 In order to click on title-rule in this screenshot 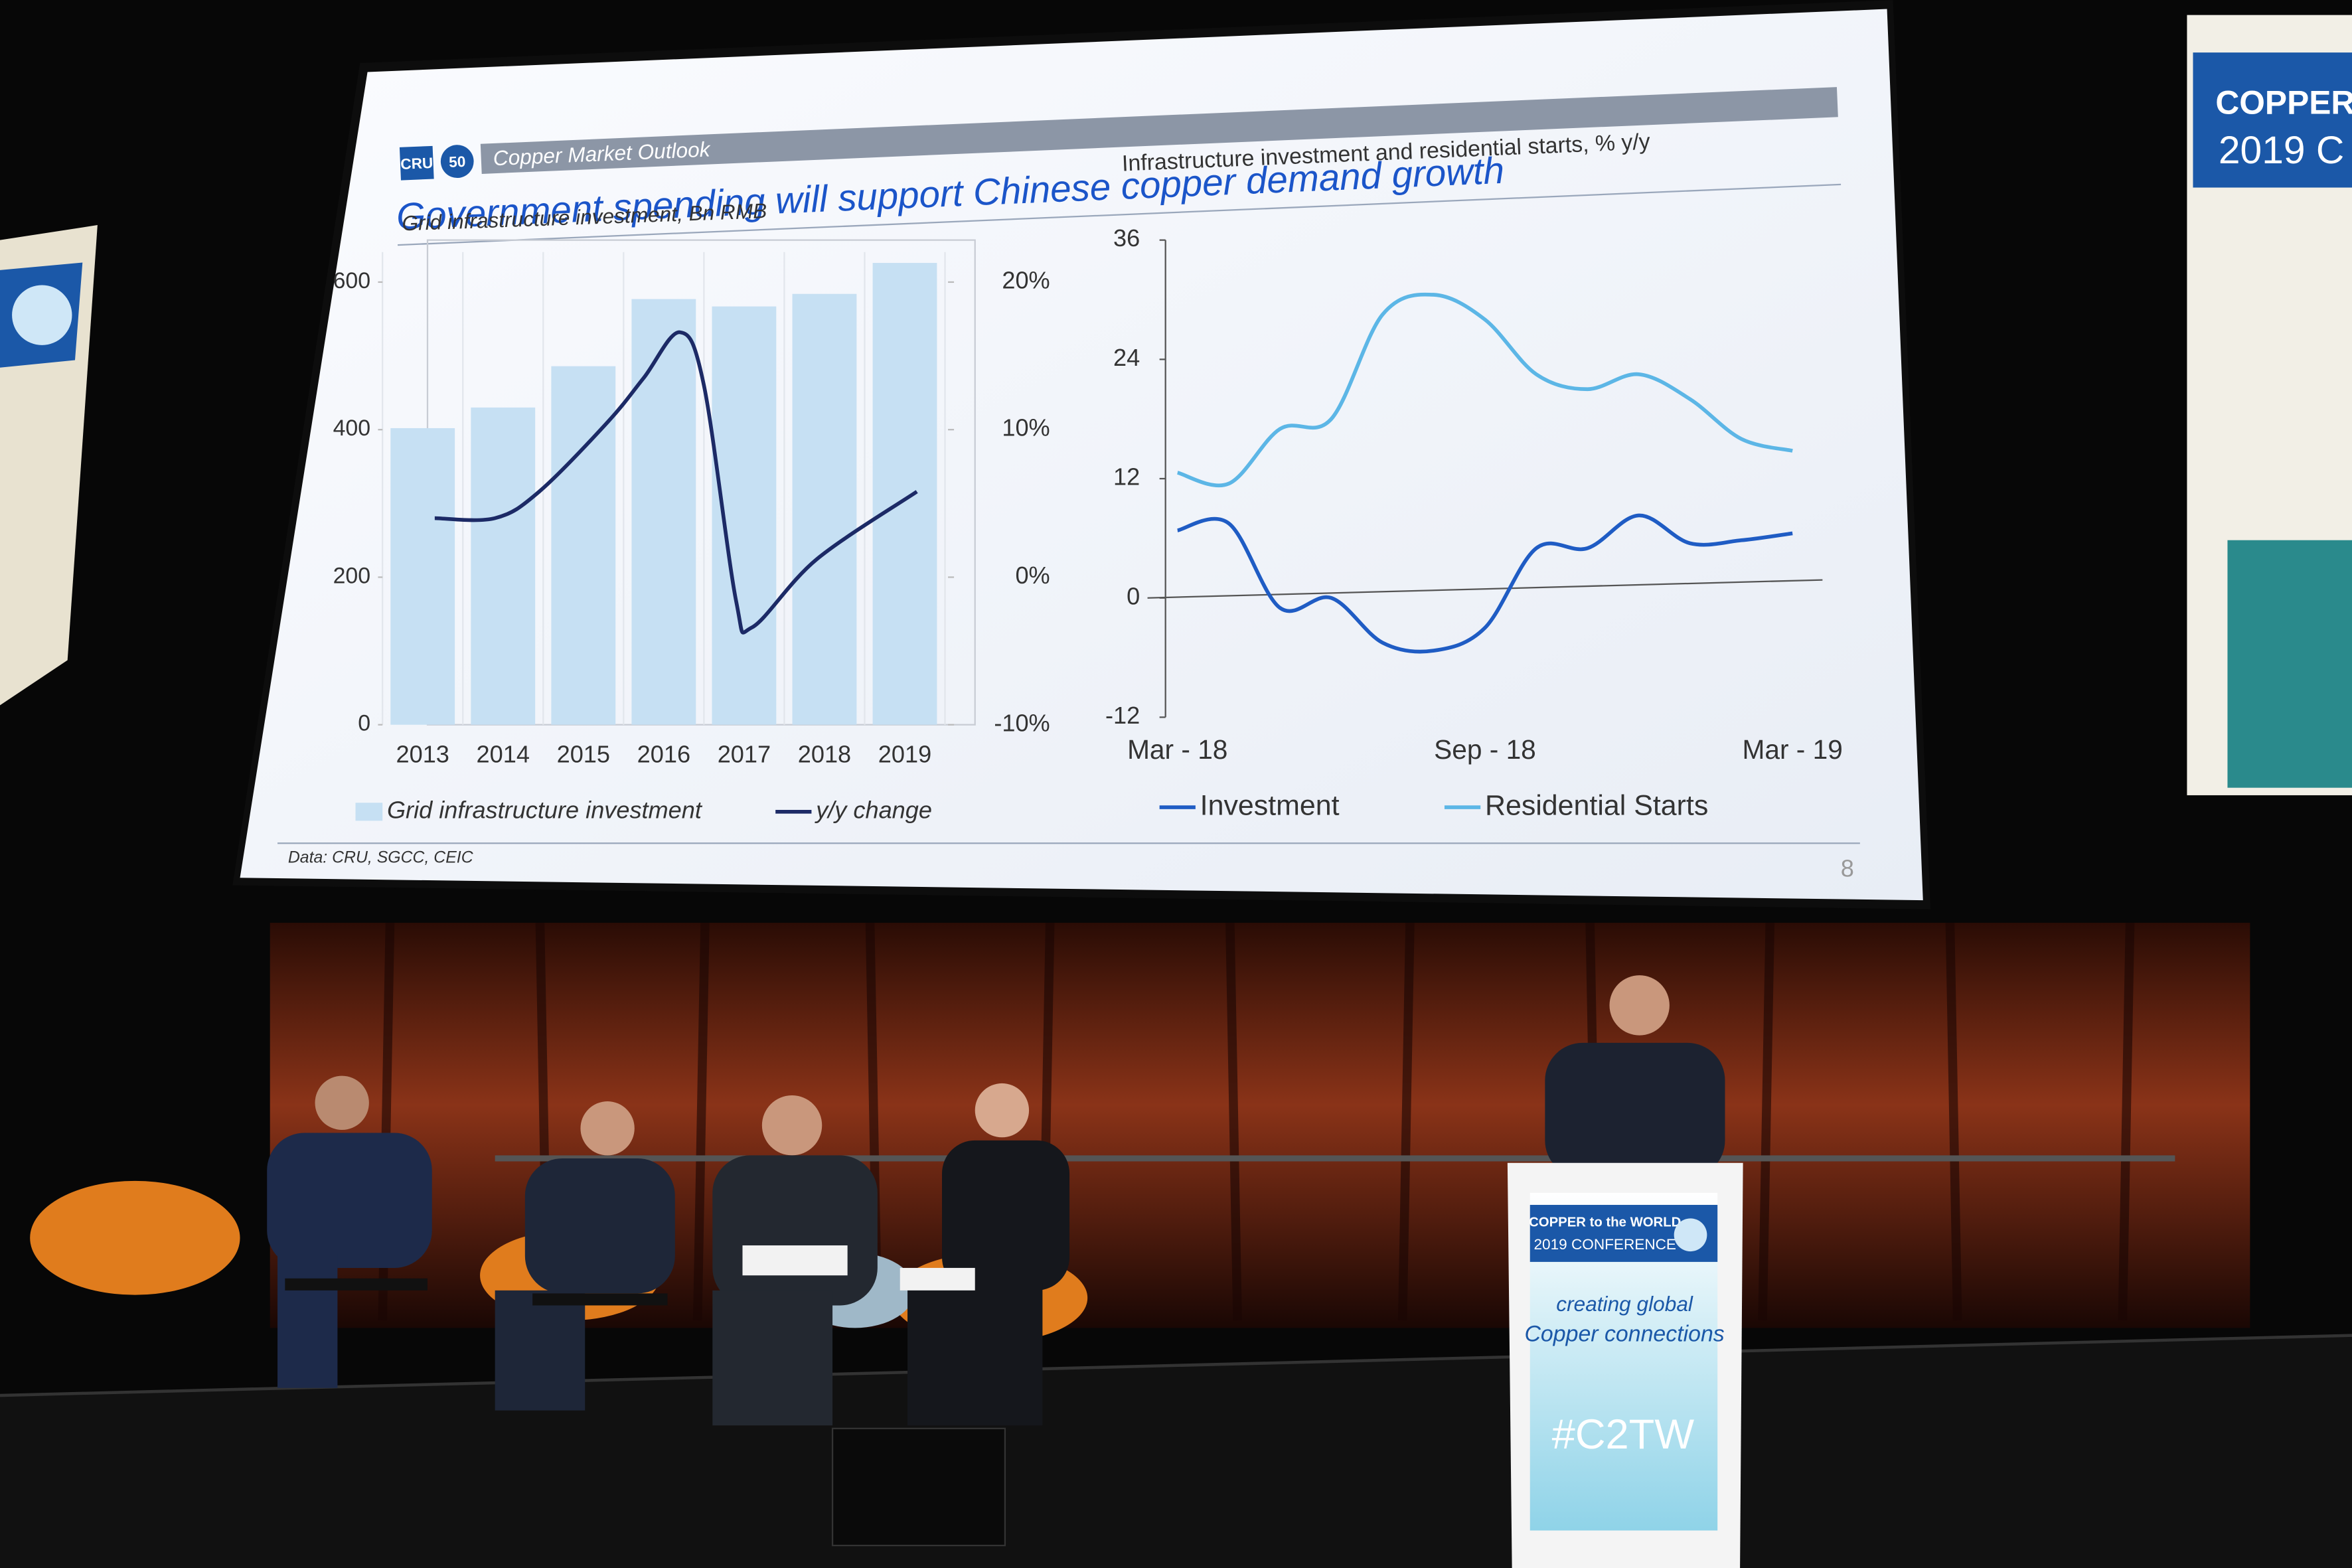, I will do `click(1119, 215)`.